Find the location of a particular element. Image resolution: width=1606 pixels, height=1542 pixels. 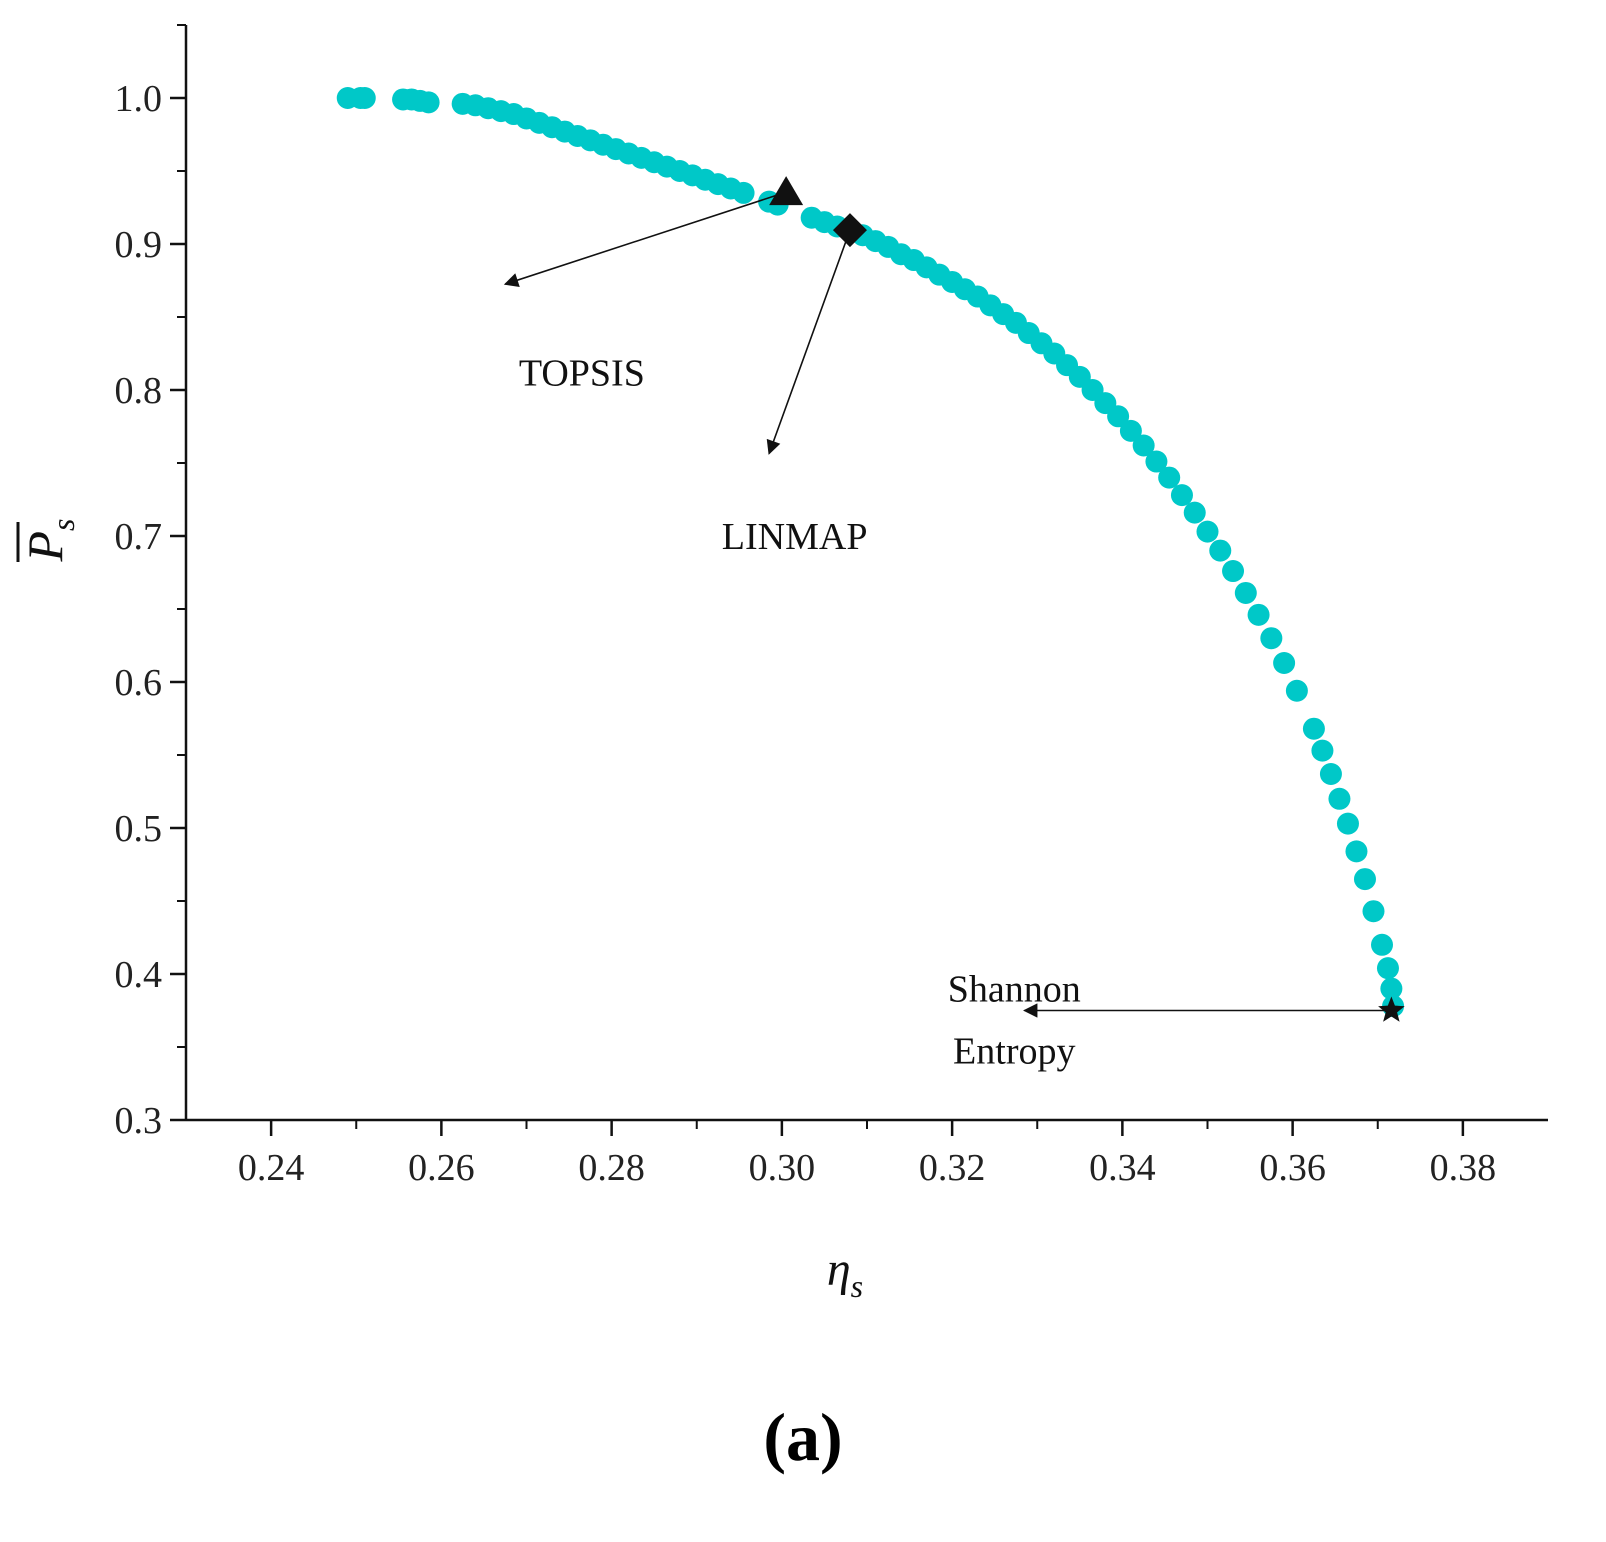

y-tick-label: 0.8 is located at coordinates (139, 391).